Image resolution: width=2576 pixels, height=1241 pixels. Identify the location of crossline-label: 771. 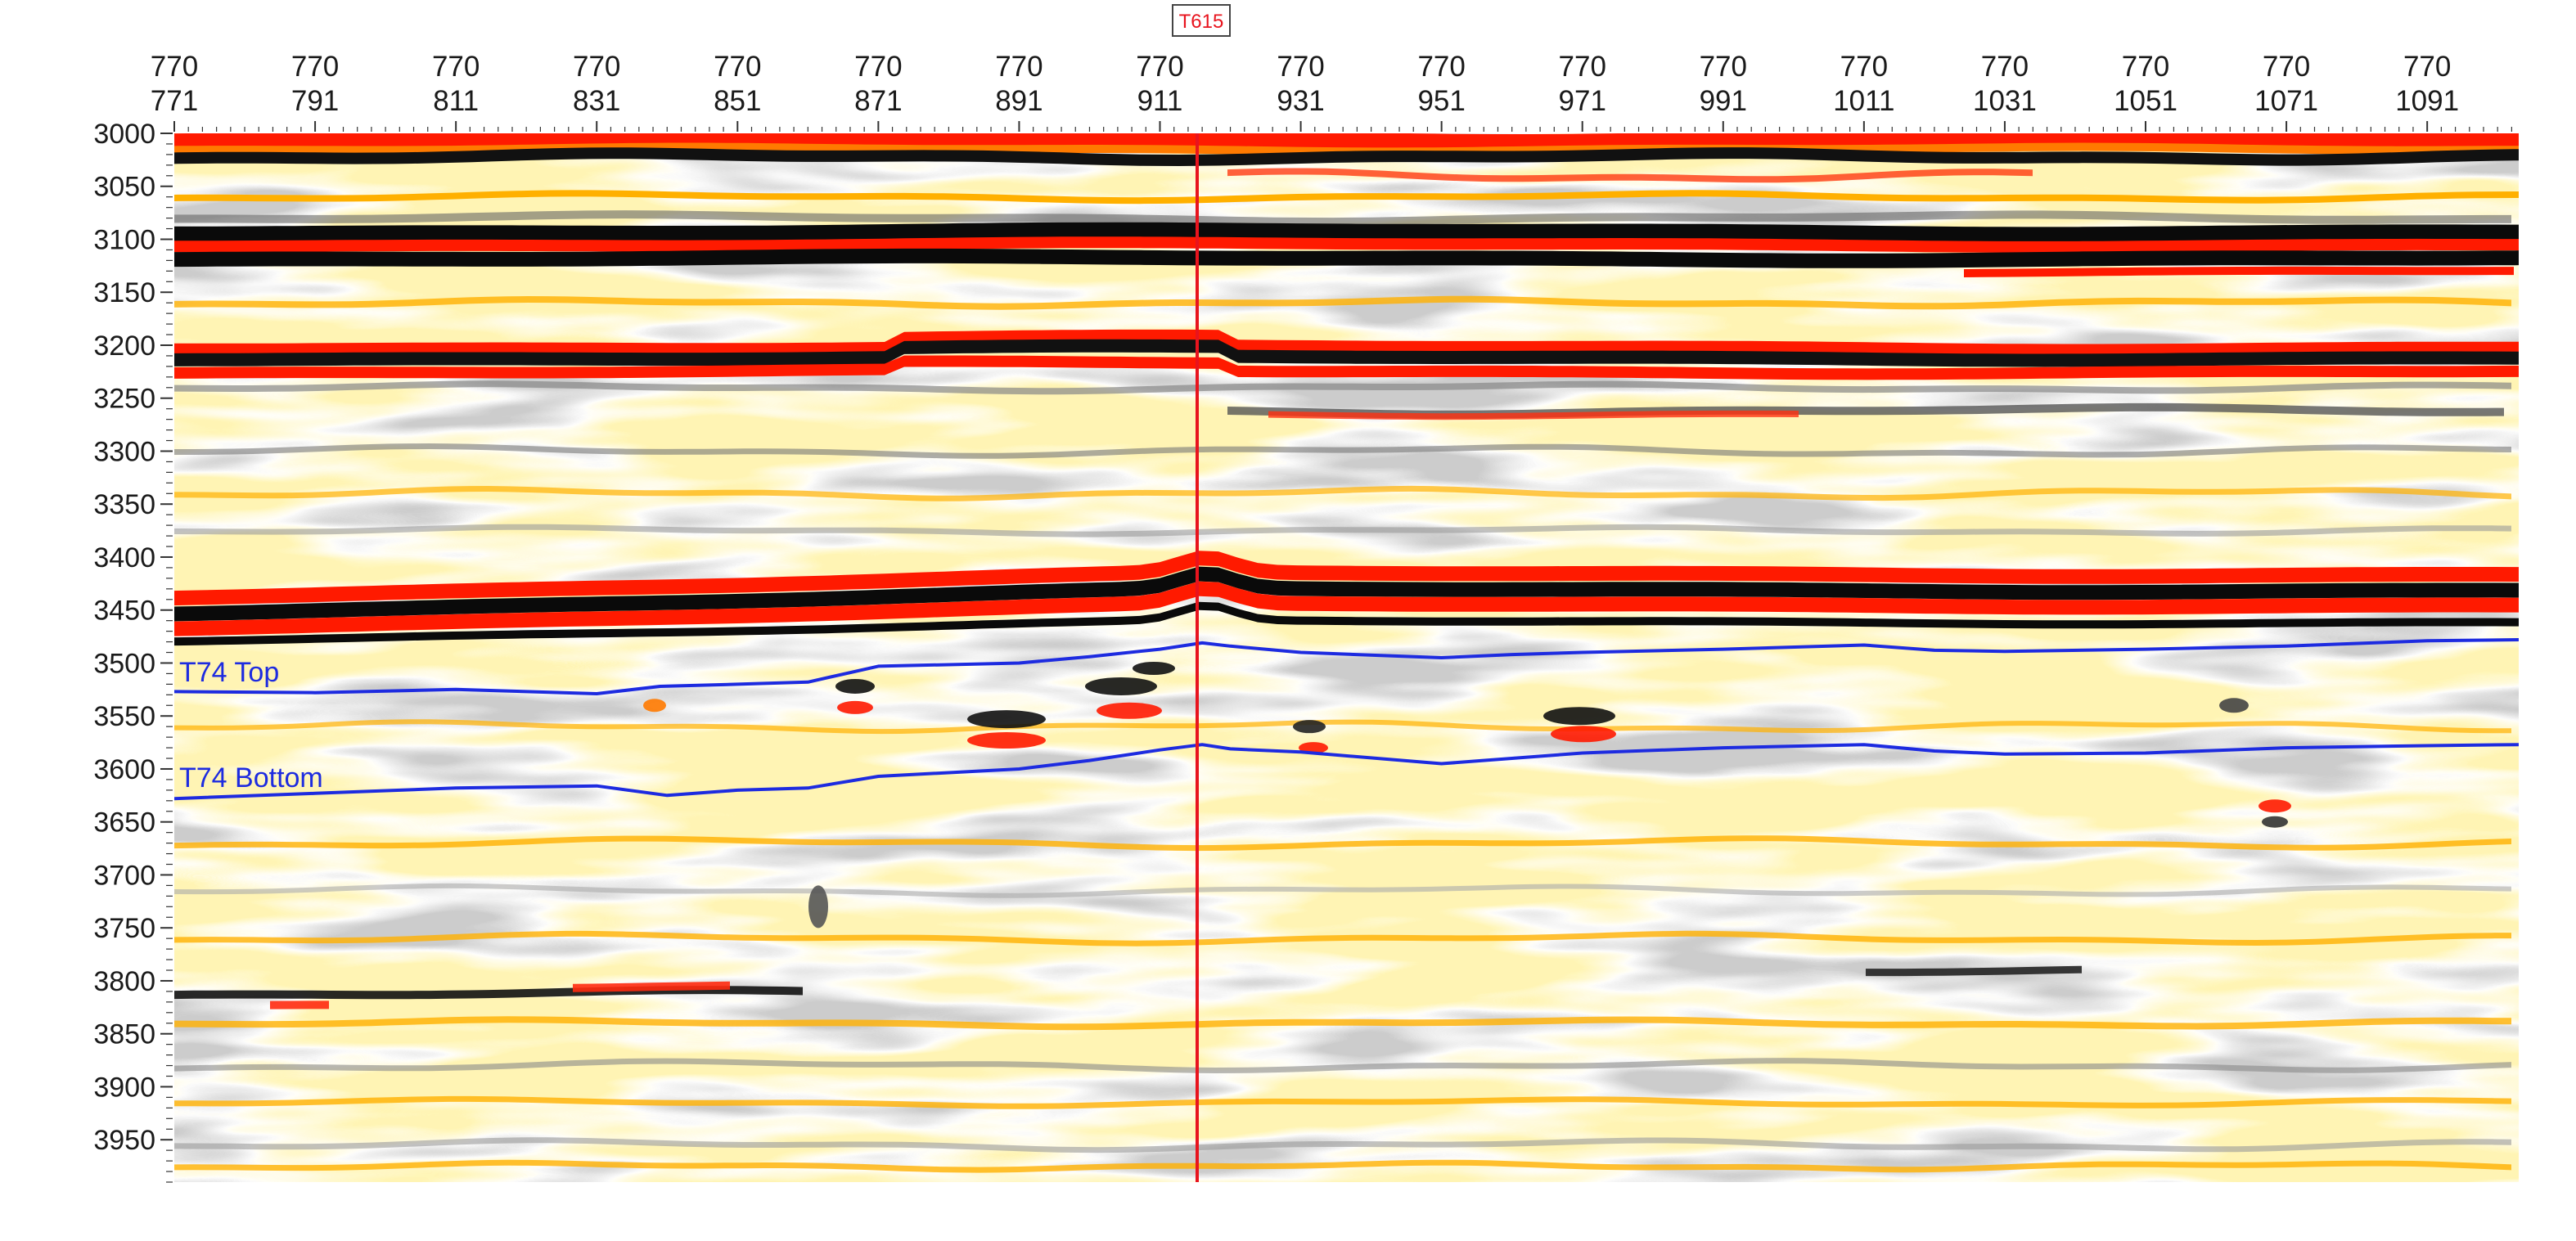
(174, 101).